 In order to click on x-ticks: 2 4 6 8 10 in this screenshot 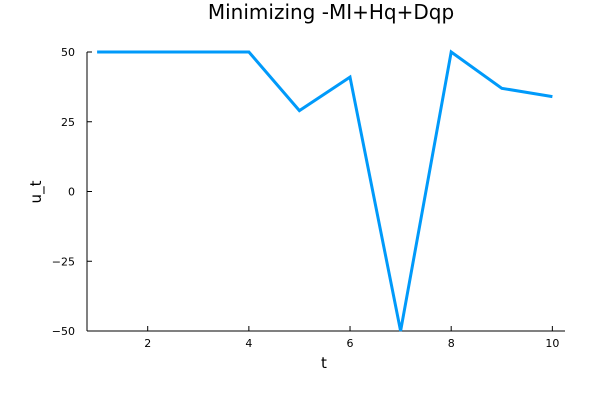, I will do `click(351, 338)`.